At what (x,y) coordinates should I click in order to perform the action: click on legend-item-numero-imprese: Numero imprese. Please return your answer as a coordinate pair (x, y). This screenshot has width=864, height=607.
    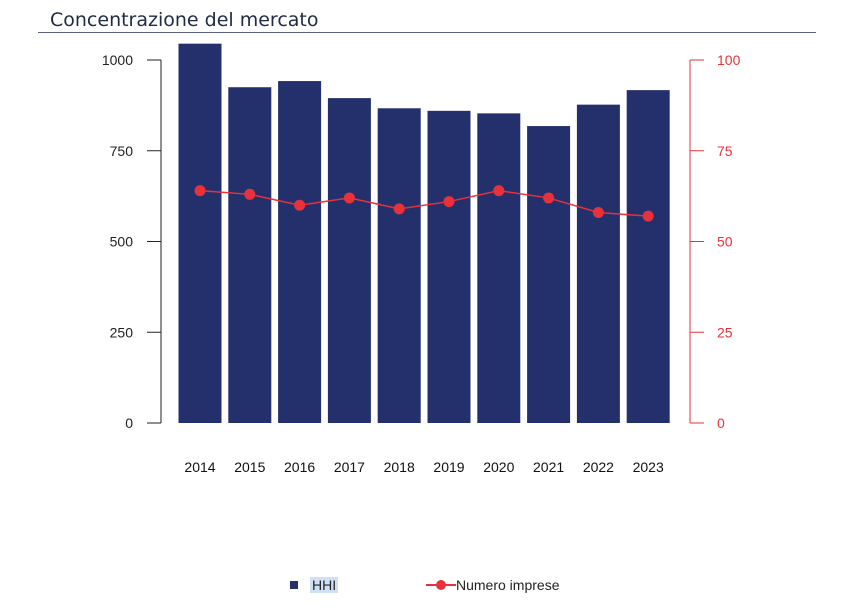
    Looking at the image, I should click on (492, 585).